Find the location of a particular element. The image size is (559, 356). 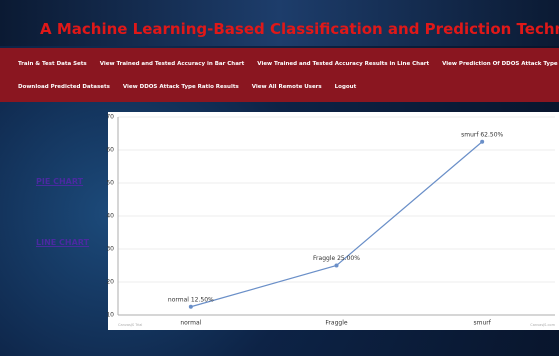

y-tick-label: 10 is located at coordinates (110, 315).